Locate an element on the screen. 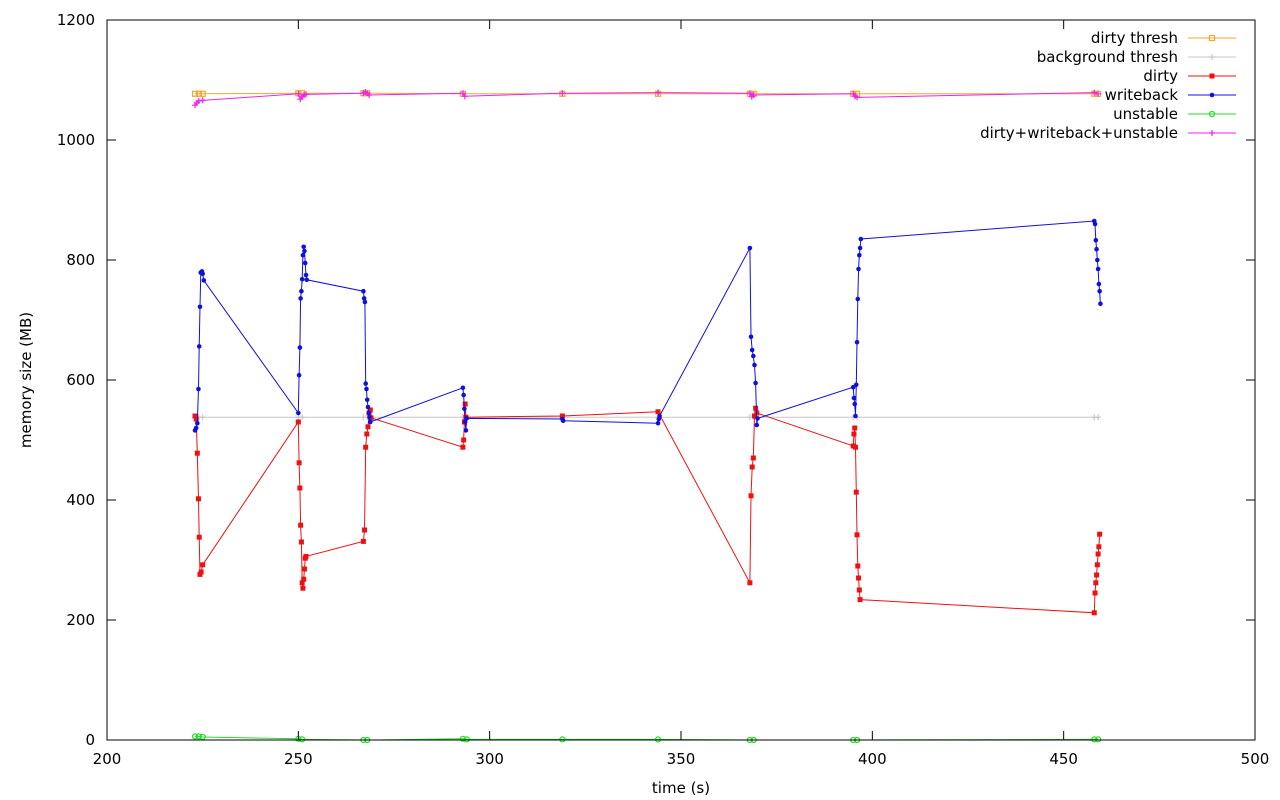  x-axis-label: time (s) is located at coordinates (681, 788).